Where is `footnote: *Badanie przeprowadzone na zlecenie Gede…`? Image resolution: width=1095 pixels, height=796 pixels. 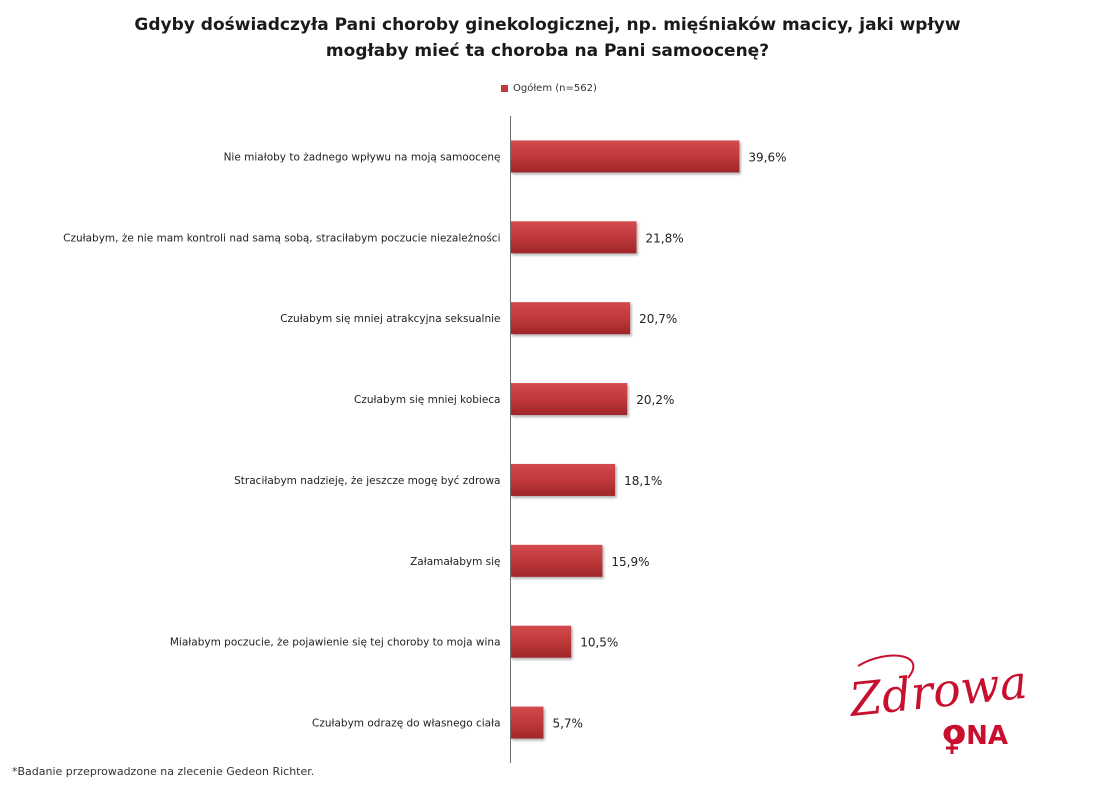
footnote: *Badanie przeprowadzone na zlecenie Gede… is located at coordinates (163, 771).